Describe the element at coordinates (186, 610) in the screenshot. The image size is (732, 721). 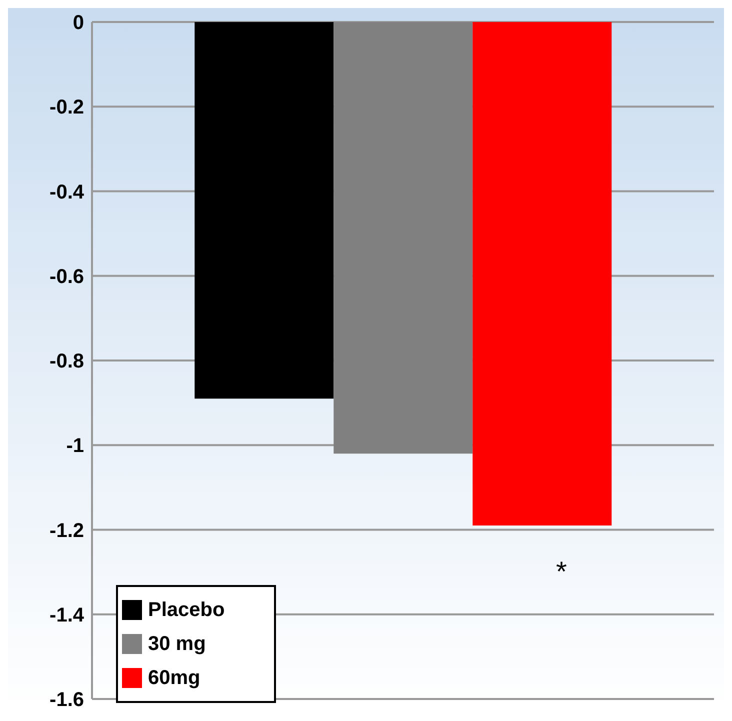
I see `legend-label: Placebo` at that location.